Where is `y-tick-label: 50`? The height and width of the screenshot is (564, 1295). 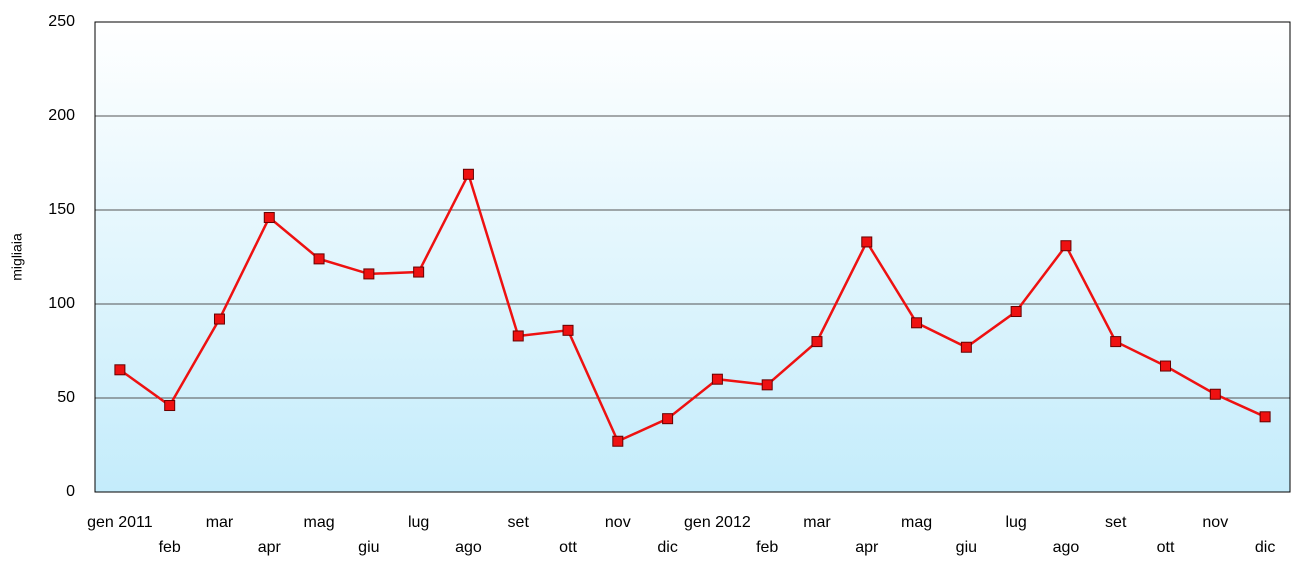
y-tick-label: 50 is located at coordinates (66, 397).